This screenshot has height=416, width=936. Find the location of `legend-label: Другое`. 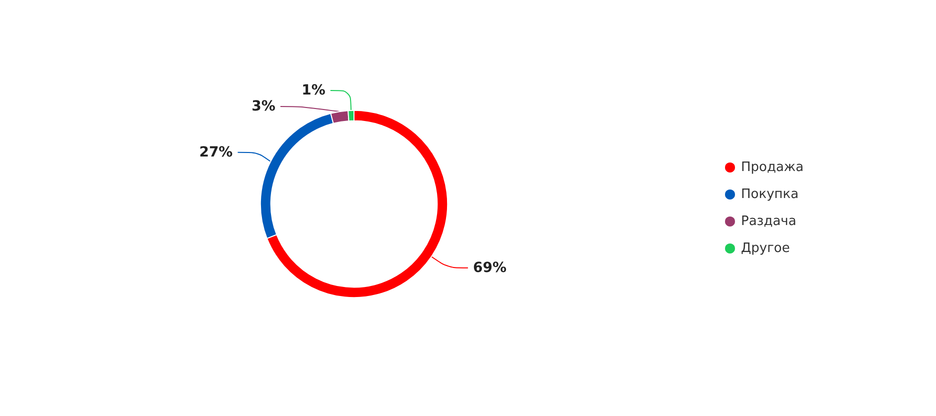

legend-label: Другое is located at coordinates (765, 248).